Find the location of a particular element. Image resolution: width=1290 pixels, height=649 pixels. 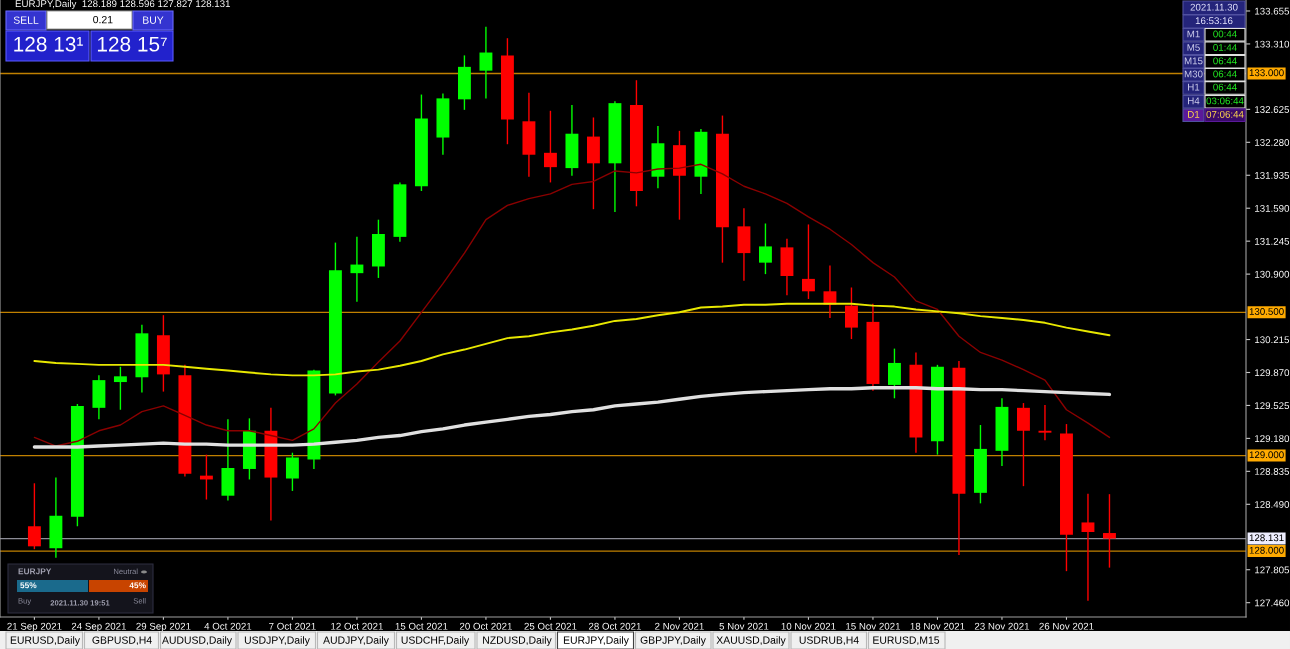

text: 2021.11.30 is located at coordinates (1214, 7).